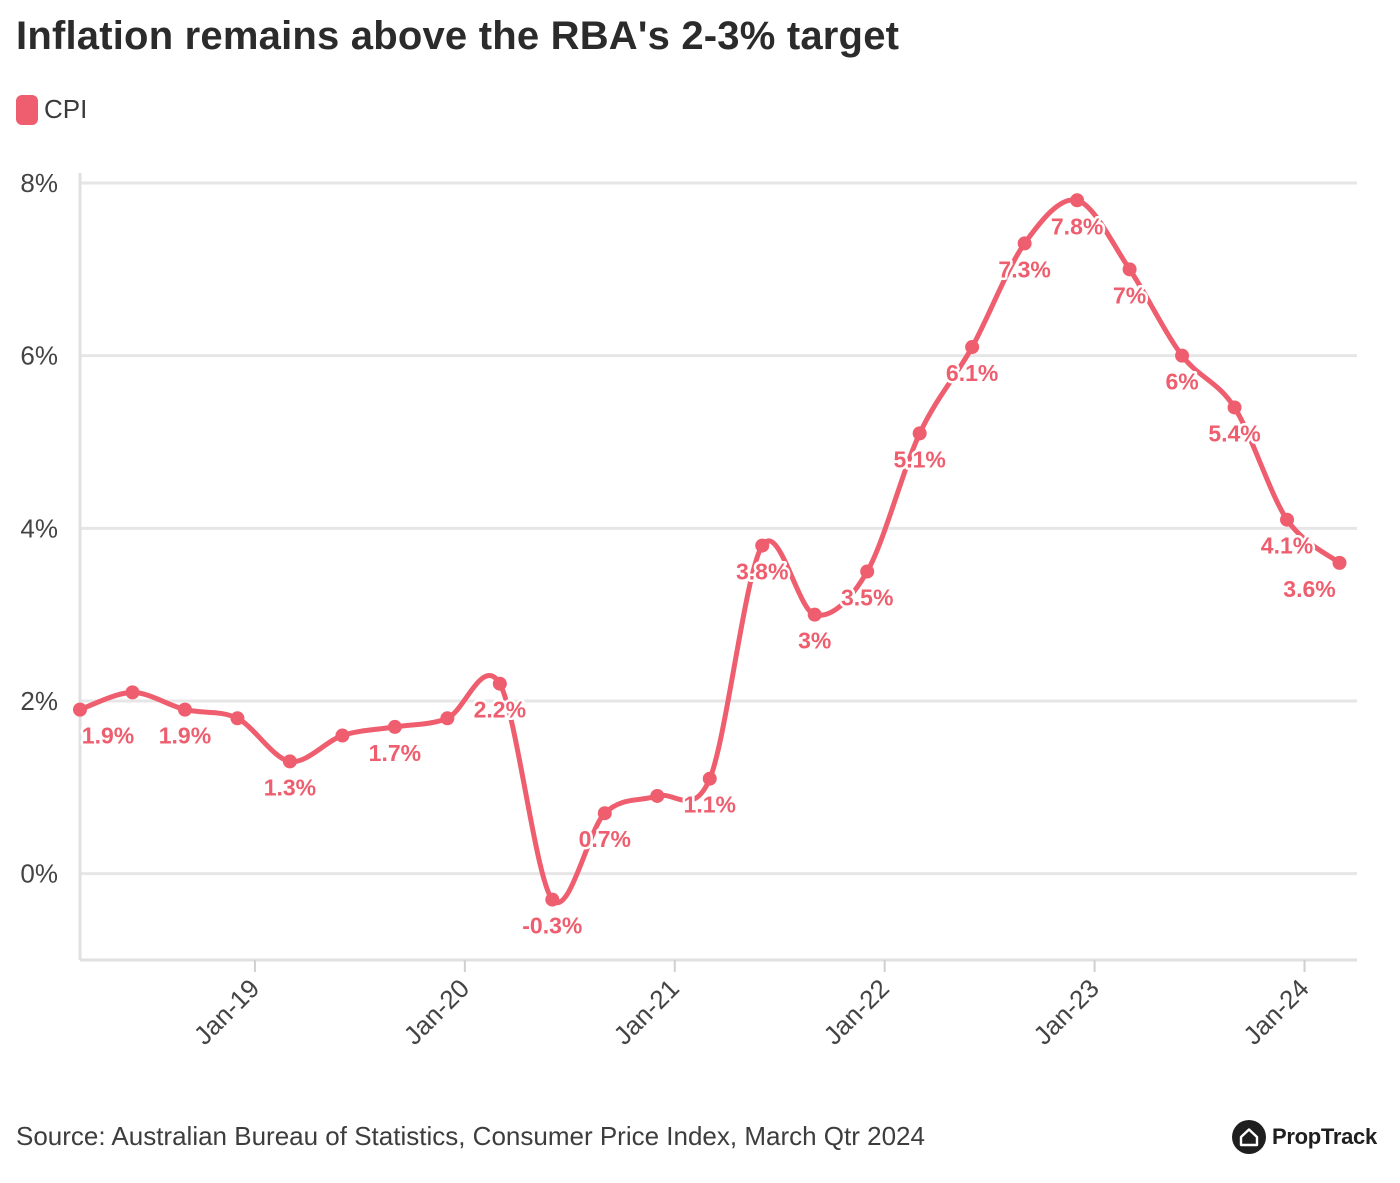 This screenshot has height=1183, width=1400. I want to click on brand-logo: PropTrack, so click(1304, 1137).